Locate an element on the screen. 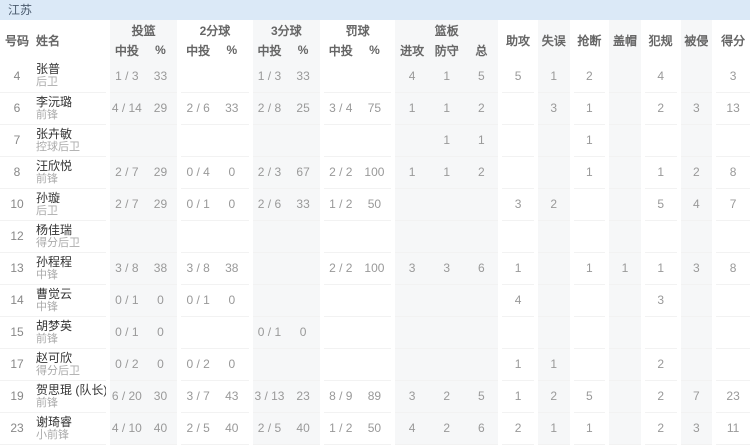  player-name: 张普 is located at coordinates (48, 69).